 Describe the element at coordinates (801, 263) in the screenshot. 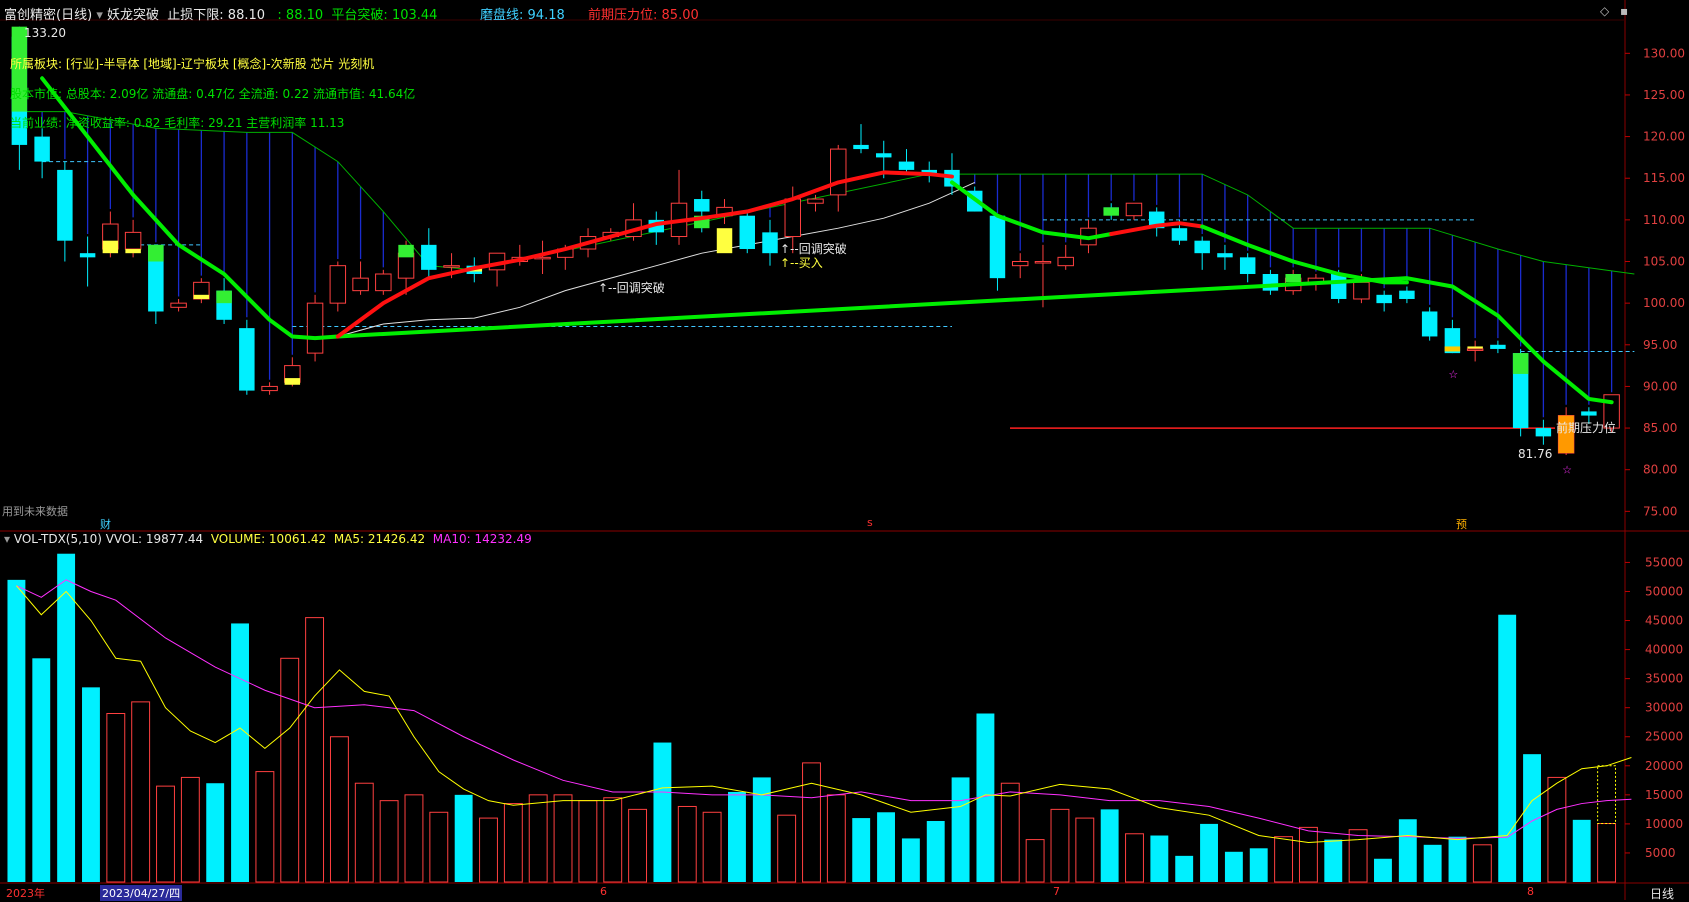

I see `buy-label: ↑--买入` at that location.